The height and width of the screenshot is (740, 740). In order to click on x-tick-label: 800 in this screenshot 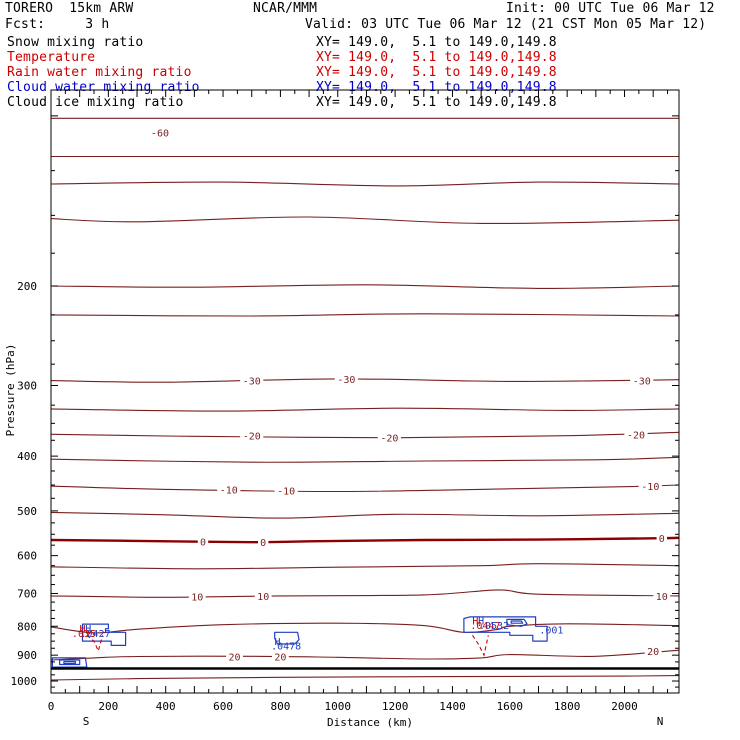, I will do `click(280, 706)`.